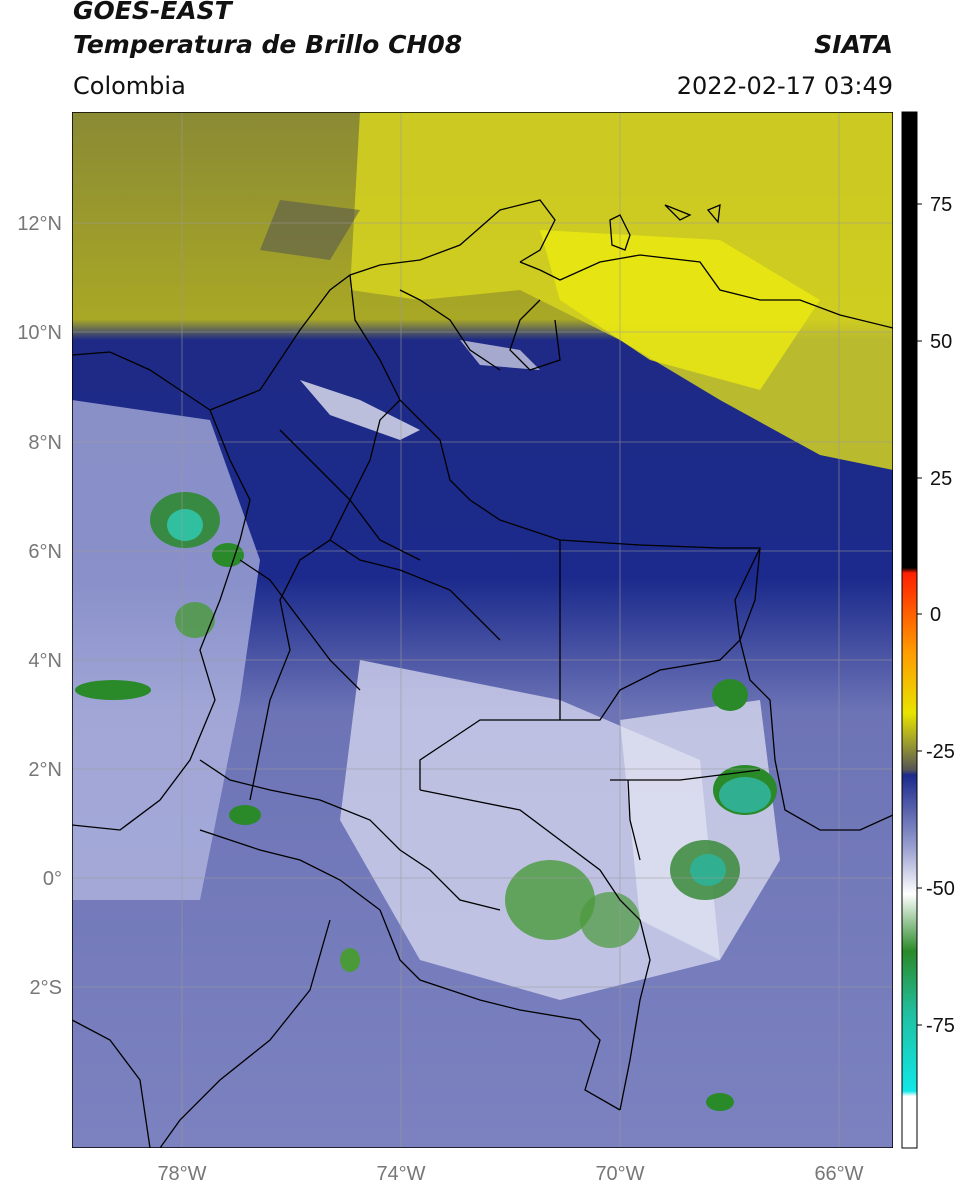 The height and width of the screenshot is (1190, 966). What do you see at coordinates (510, 1174) in the screenshot?
I see `longitude-ticks: 78°W 74°W 70°W 66°W` at bounding box center [510, 1174].